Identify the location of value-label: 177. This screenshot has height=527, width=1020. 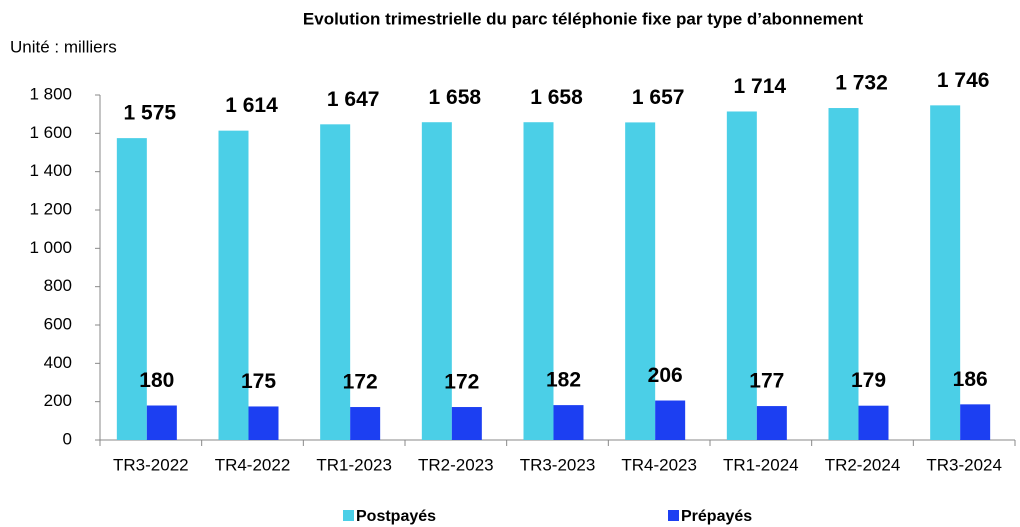
(766, 381).